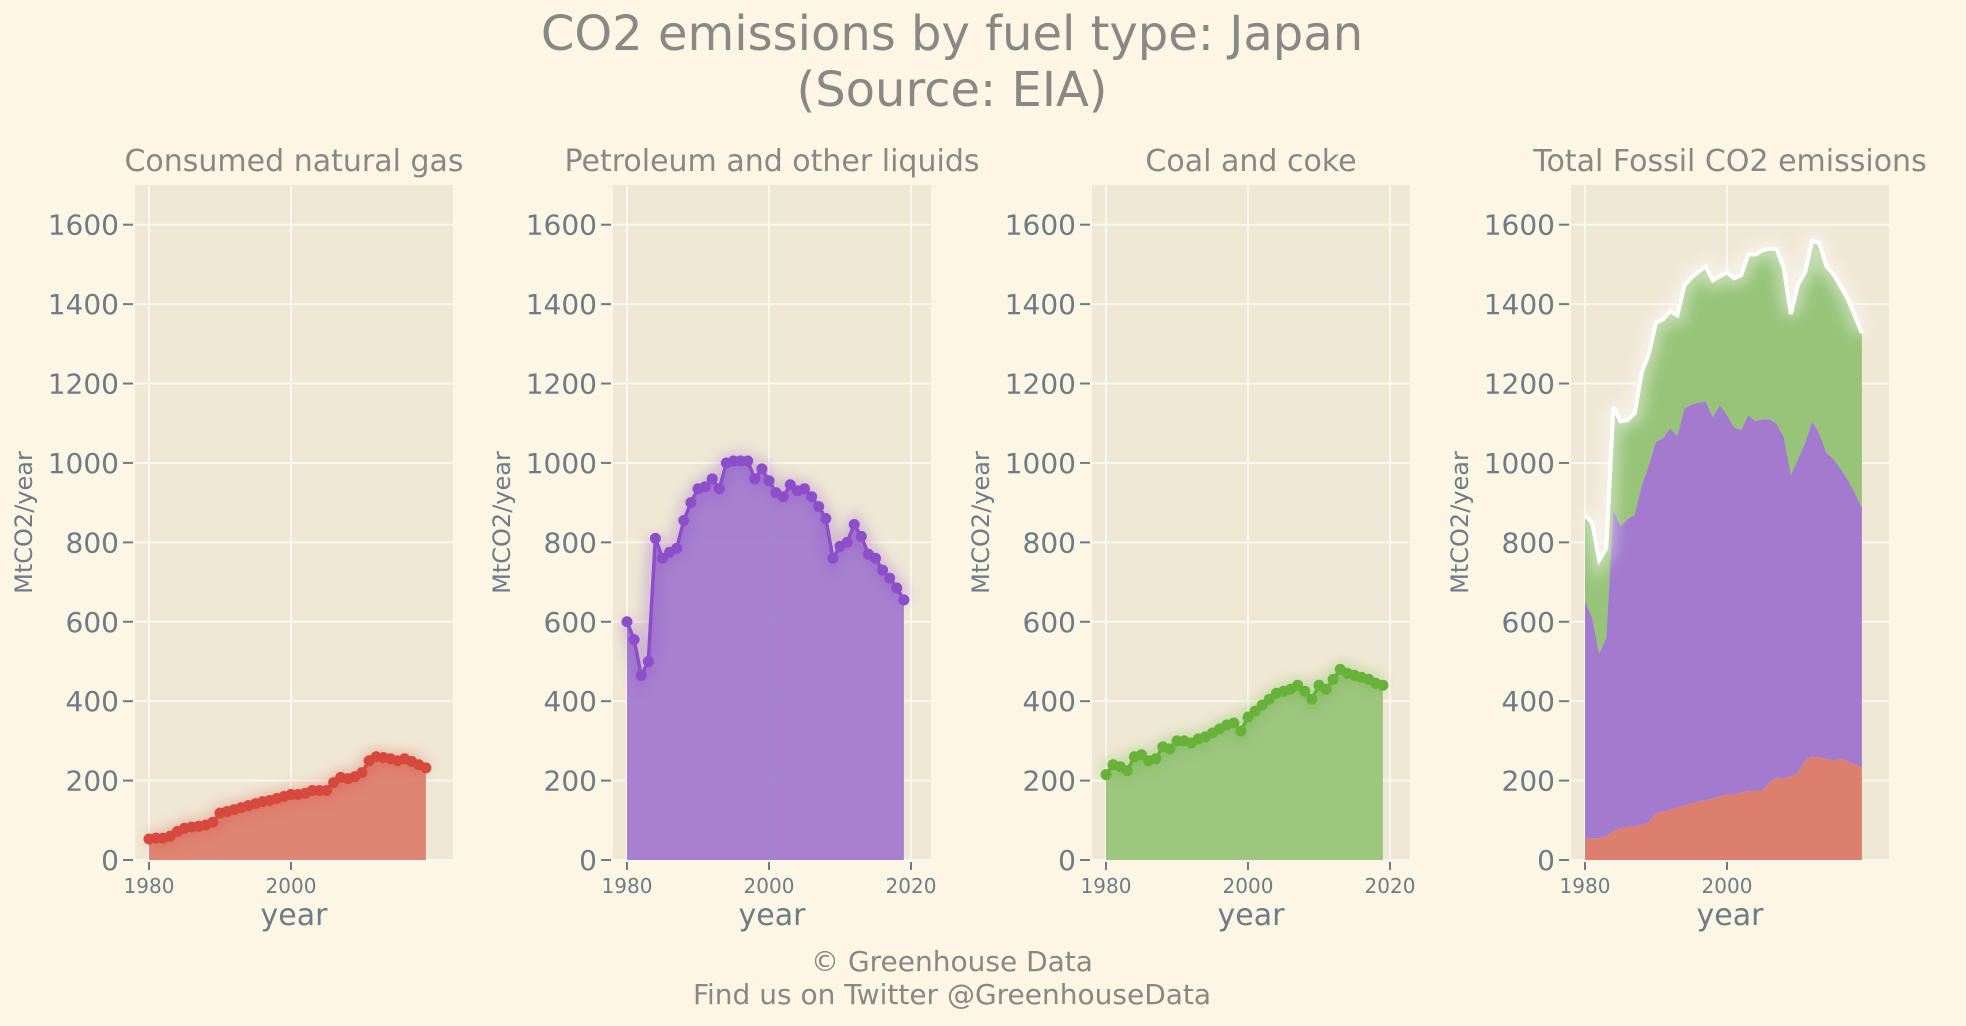 This screenshot has width=1966, height=1026. Describe the element at coordinates (1723, 401) in the screenshot. I see `total-line` at that location.